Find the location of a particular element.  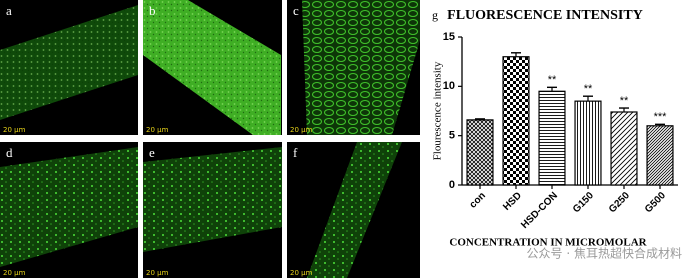

y-tick-label: 5 is located at coordinates (452, 136).